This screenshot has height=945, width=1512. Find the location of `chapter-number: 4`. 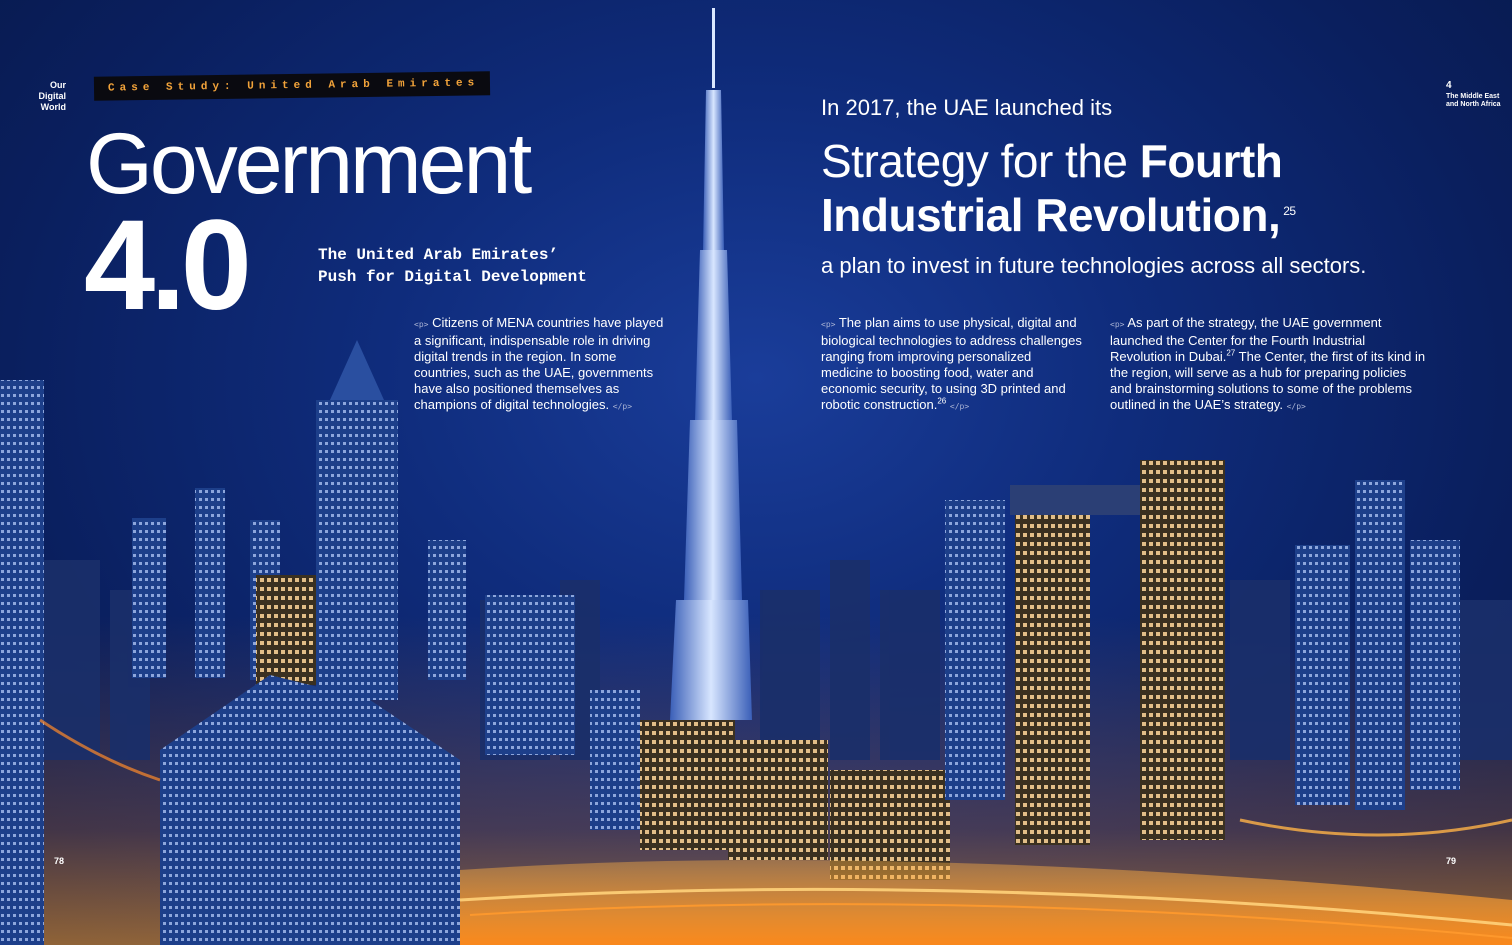

chapter-number: 4 is located at coordinates (1449, 85).